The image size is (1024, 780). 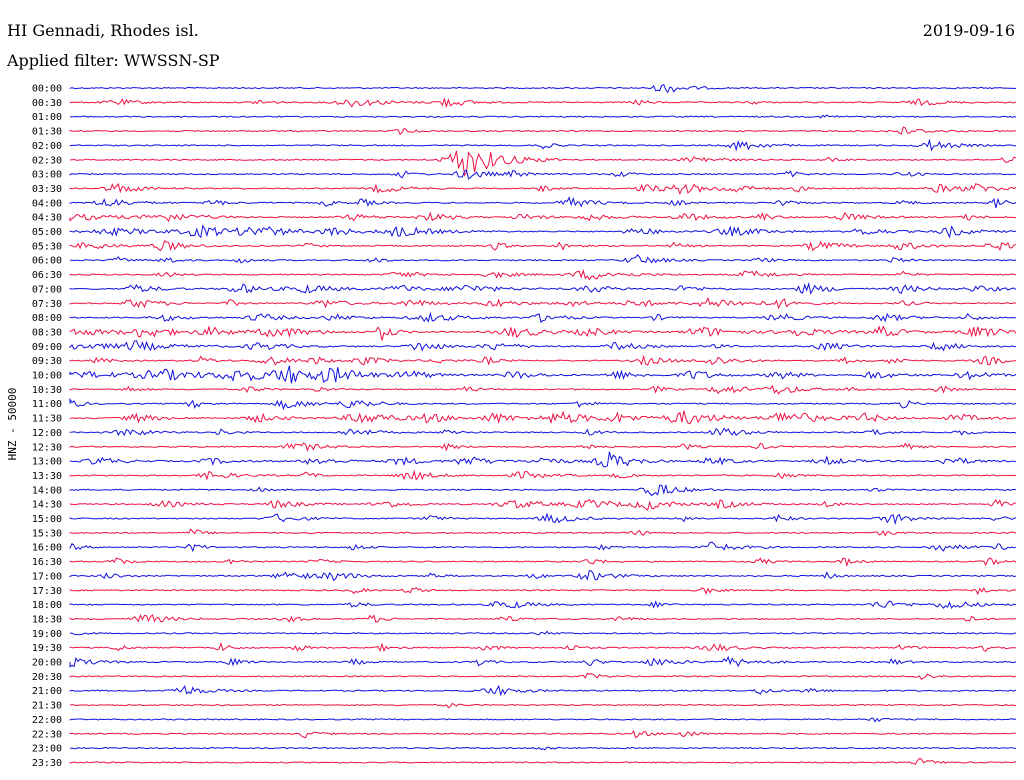 I want to click on time-tick-label: 12:30, so click(x=47, y=447).